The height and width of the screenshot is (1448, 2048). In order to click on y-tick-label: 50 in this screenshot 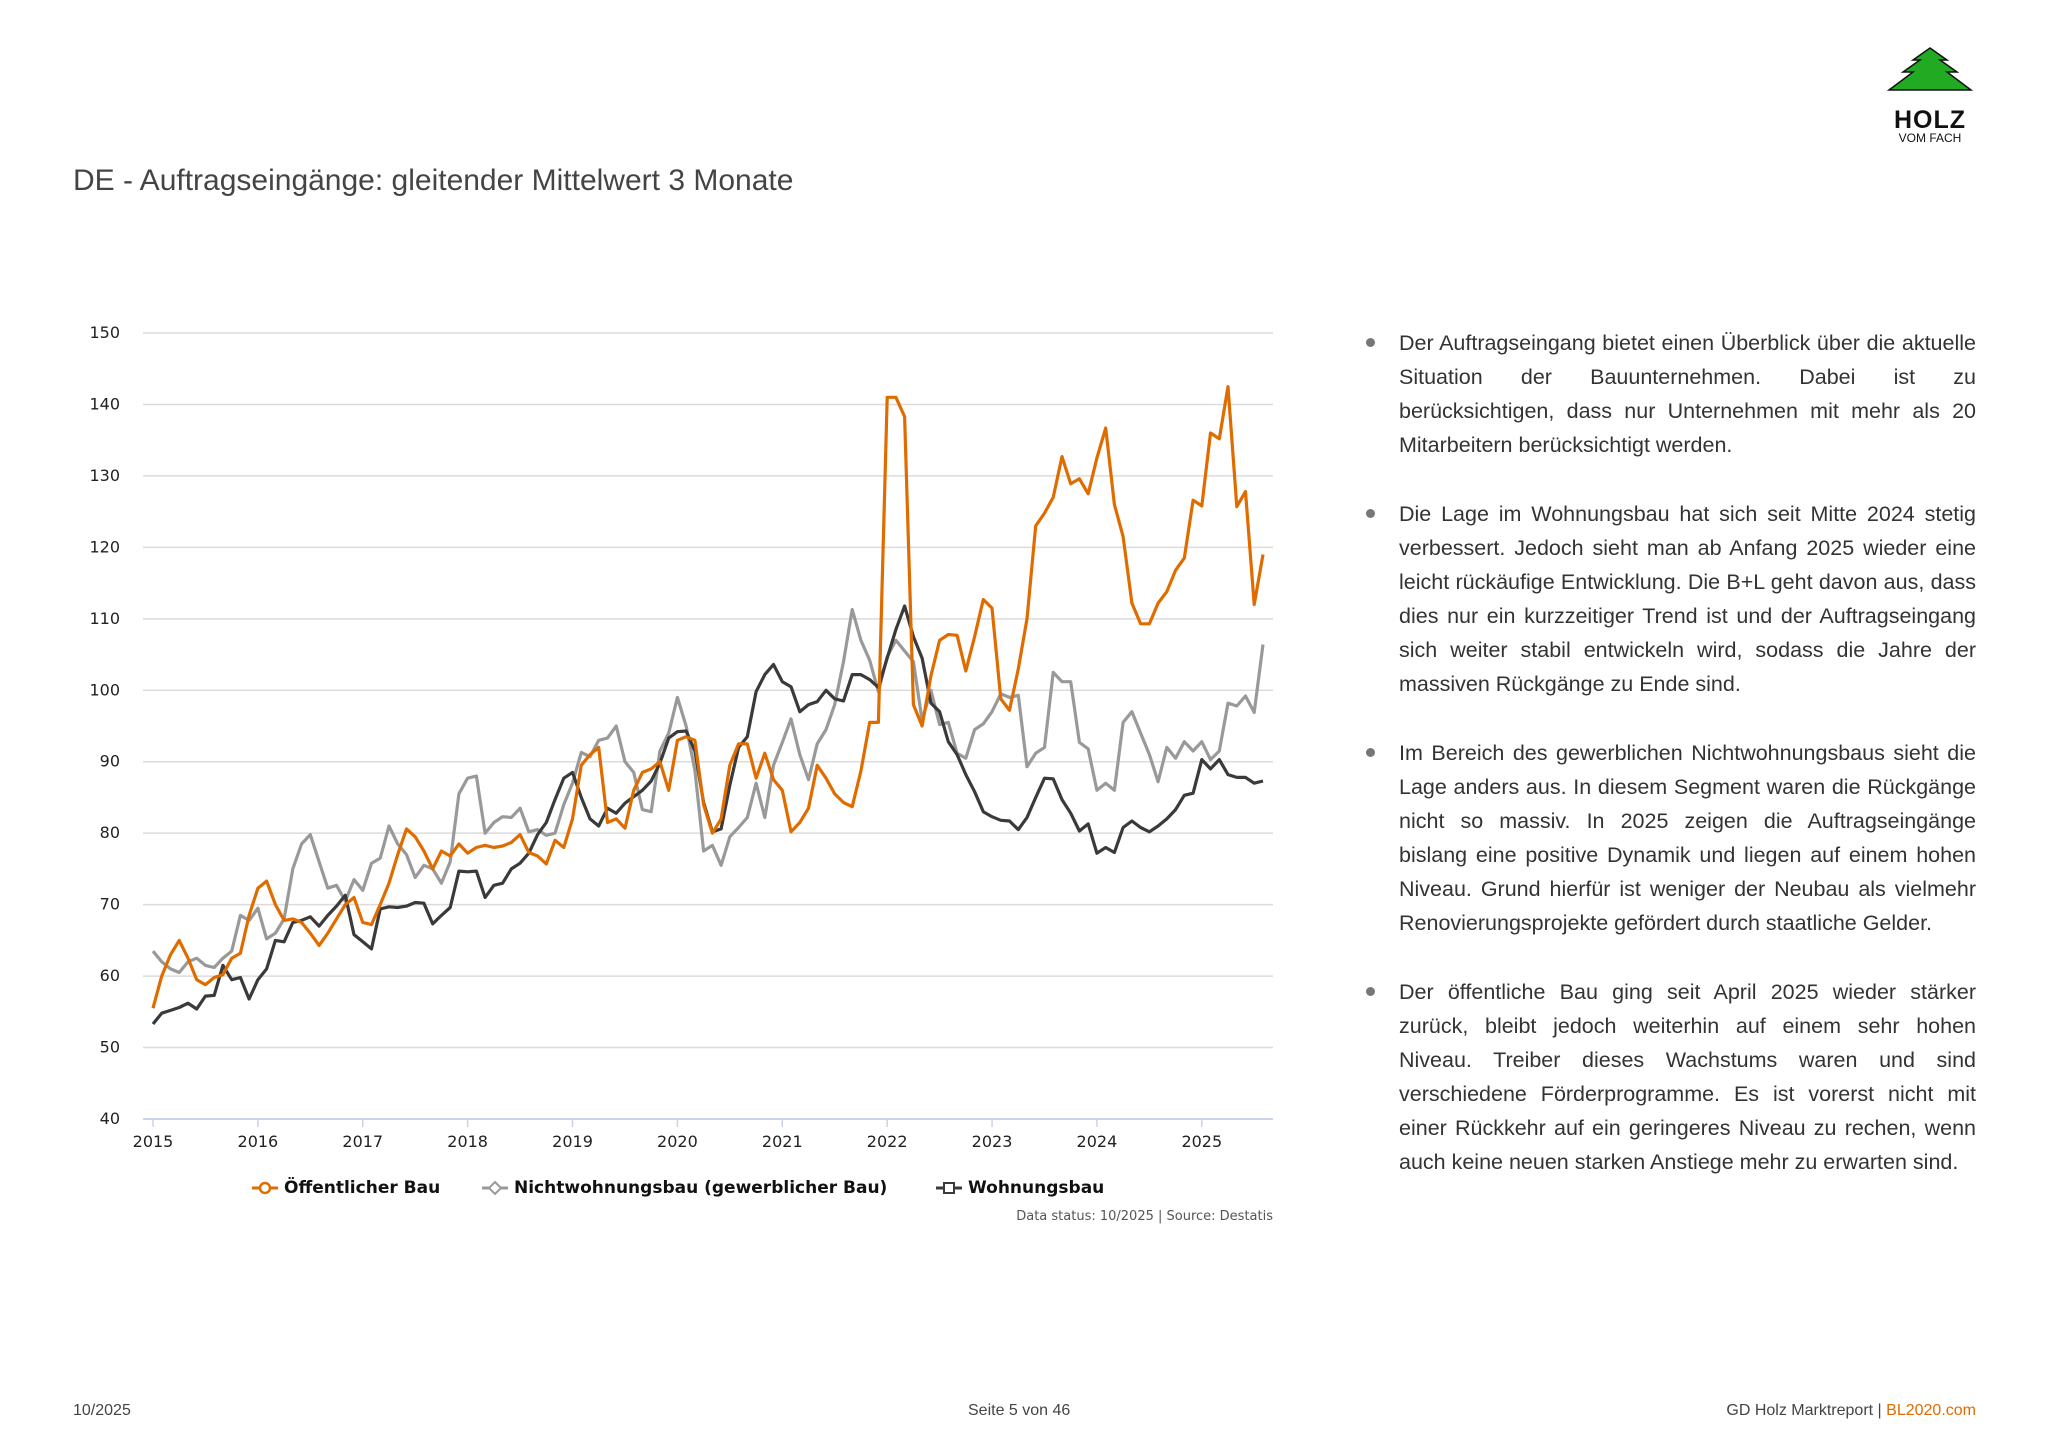, I will do `click(110, 1047)`.